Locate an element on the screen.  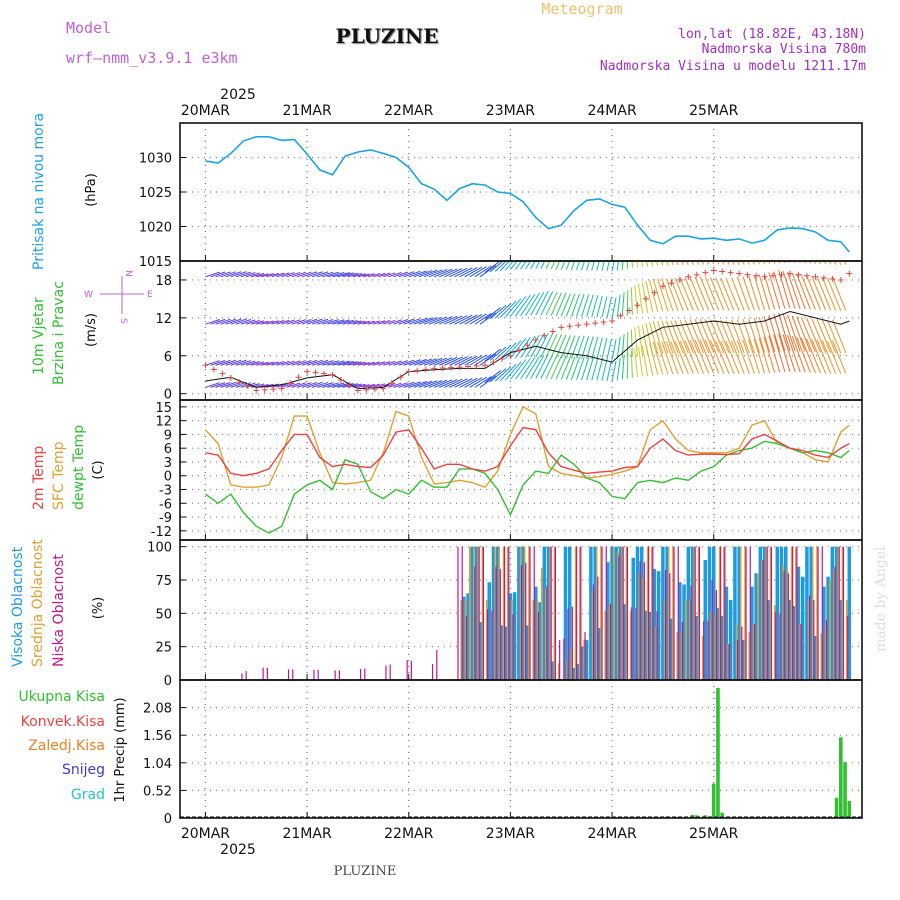
wind-subtitle: Brzina i Pravac is located at coordinates (59, 333).